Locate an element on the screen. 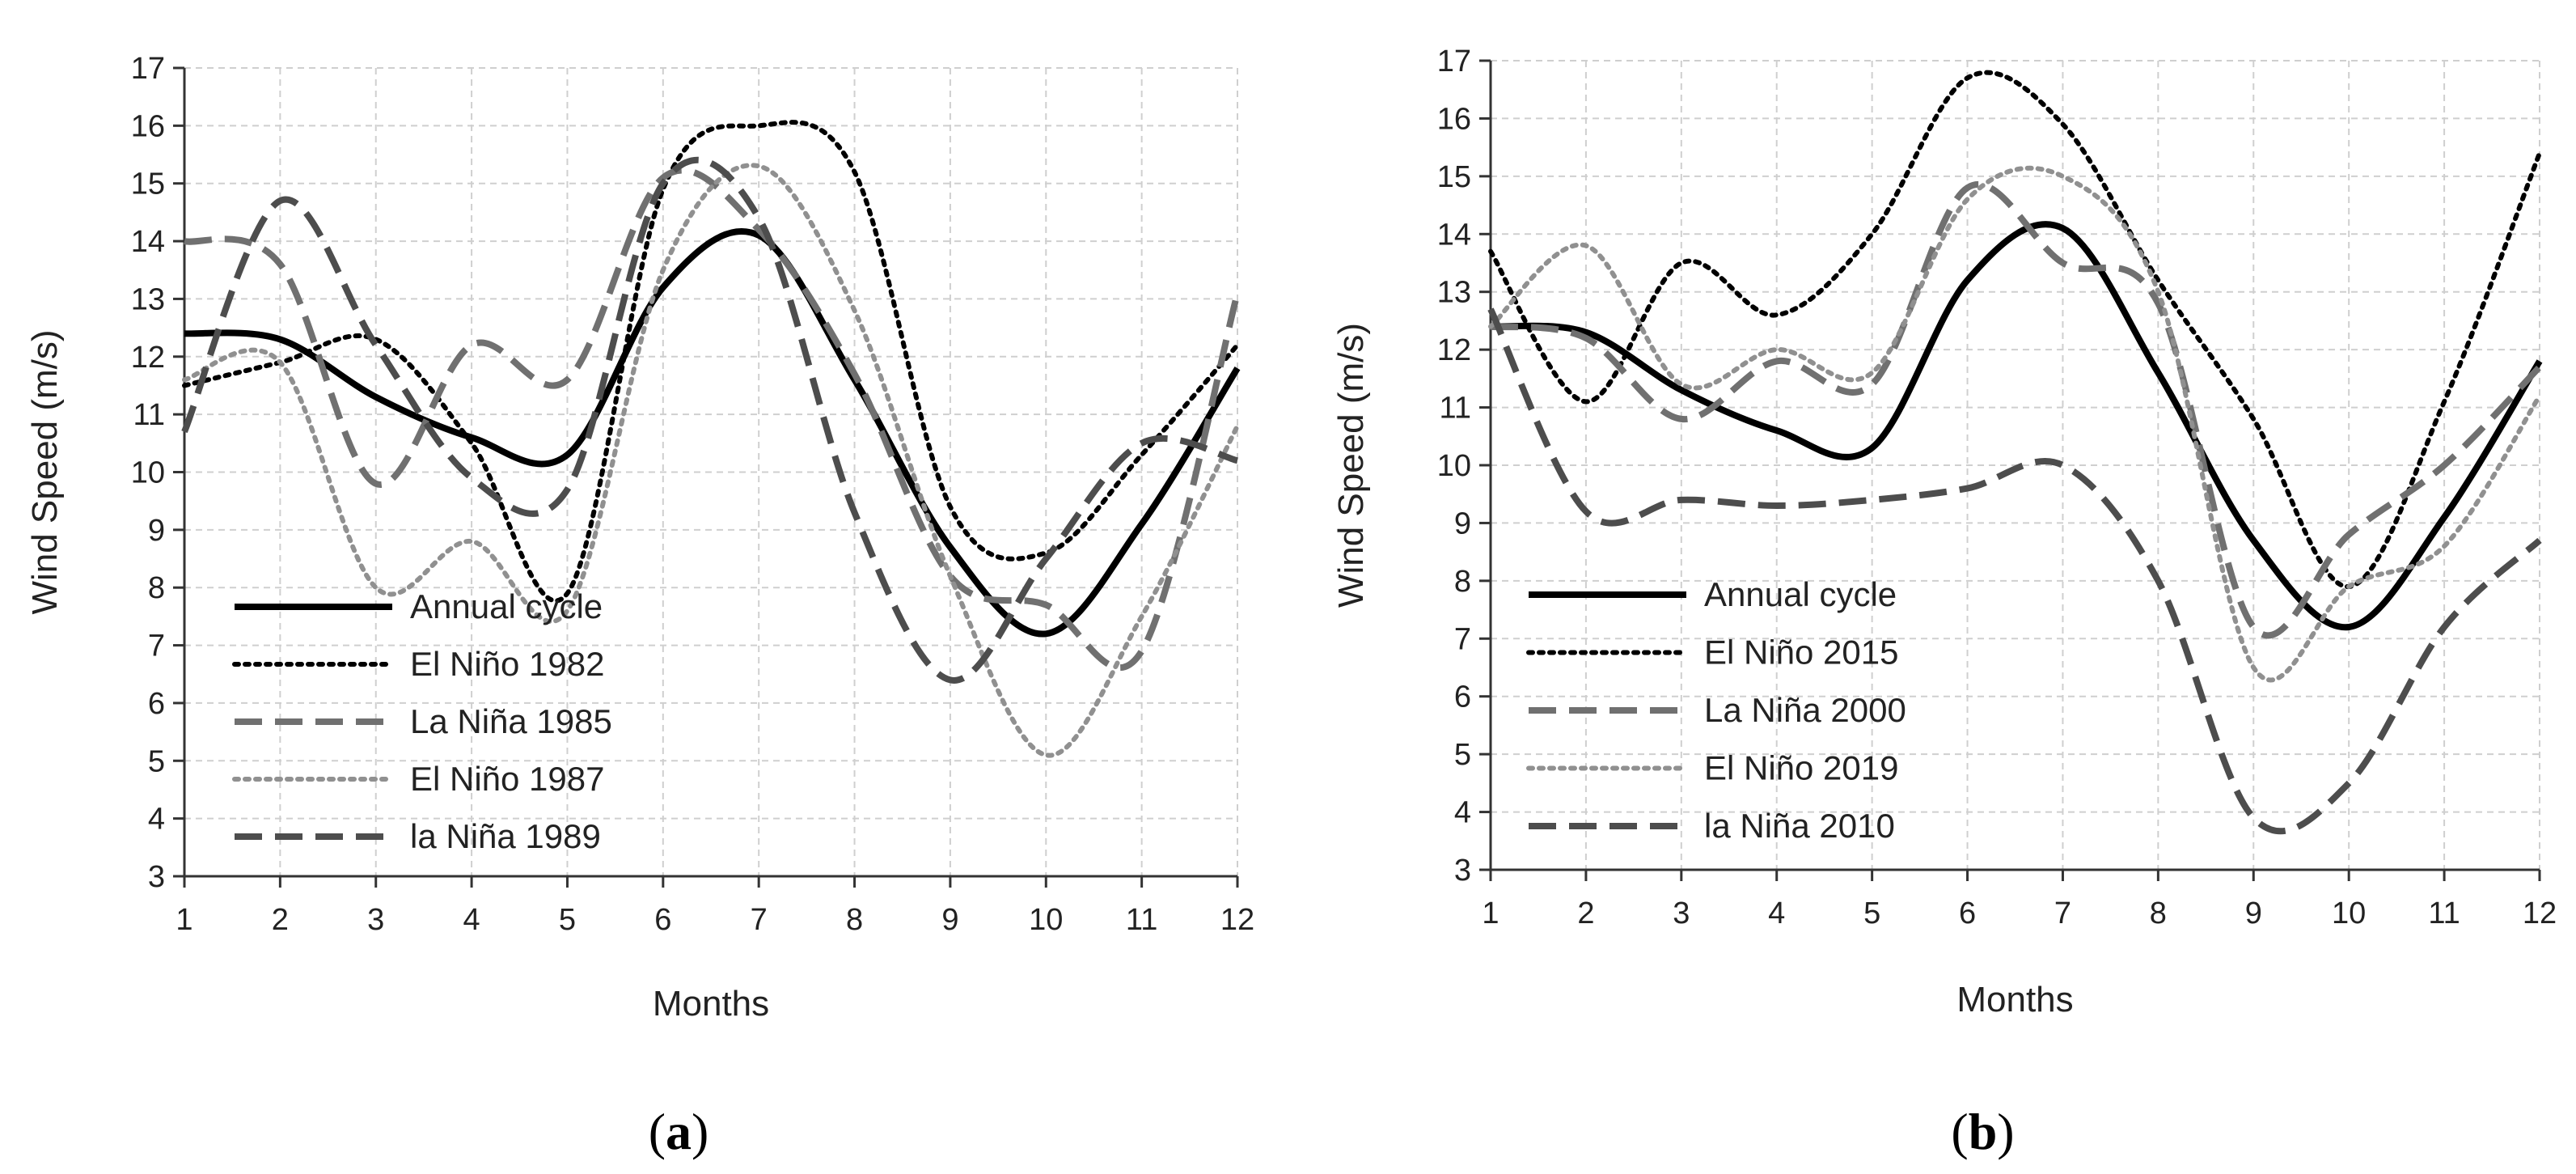  panel-label: (a) is located at coordinates (679, 1131).